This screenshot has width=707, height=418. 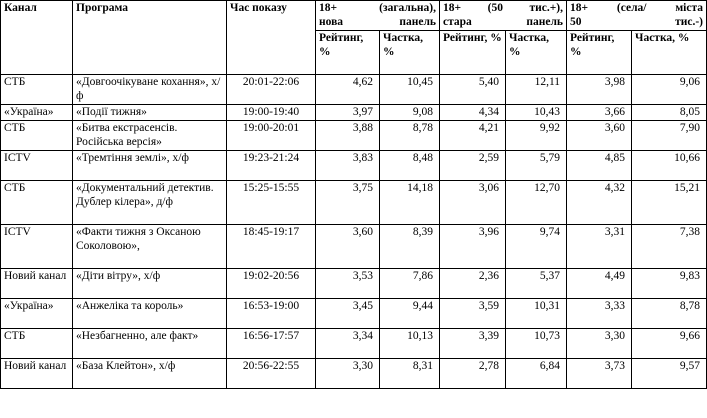 I want to click on cell-program: «Події тижня», so click(x=149, y=112).